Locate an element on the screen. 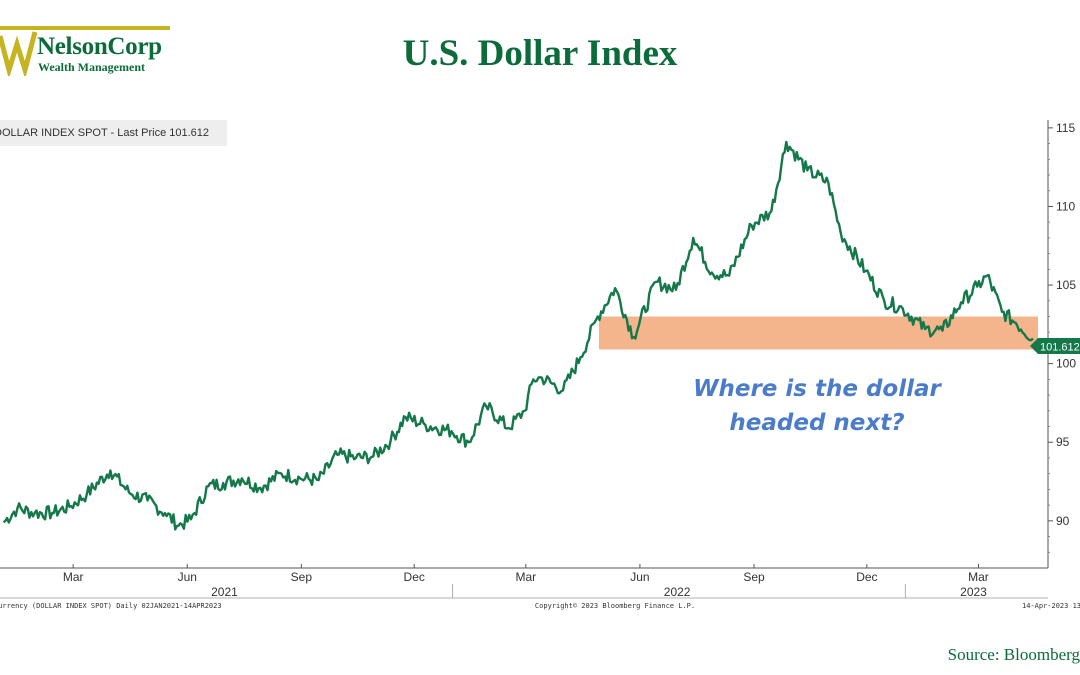 The width and height of the screenshot is (1080, 675). last-price-tag is located at coordinates (1055, 346).